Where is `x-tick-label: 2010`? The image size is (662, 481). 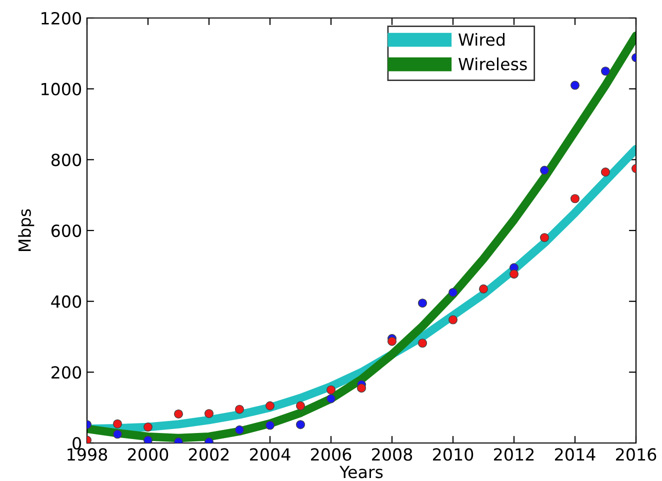 x-tick-label: 2010 is located at coordinates (453, 454).